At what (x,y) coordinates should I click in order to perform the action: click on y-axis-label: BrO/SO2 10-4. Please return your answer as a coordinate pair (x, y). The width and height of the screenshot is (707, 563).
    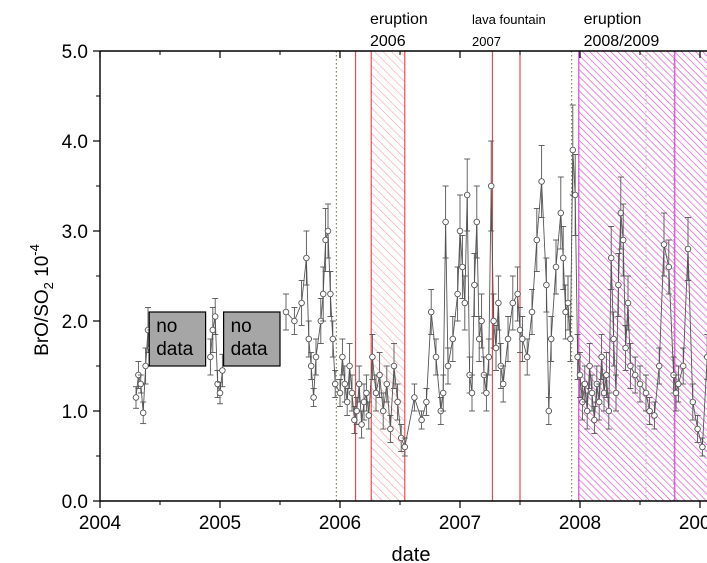
    Looking at the image, I should click on (41, 300).